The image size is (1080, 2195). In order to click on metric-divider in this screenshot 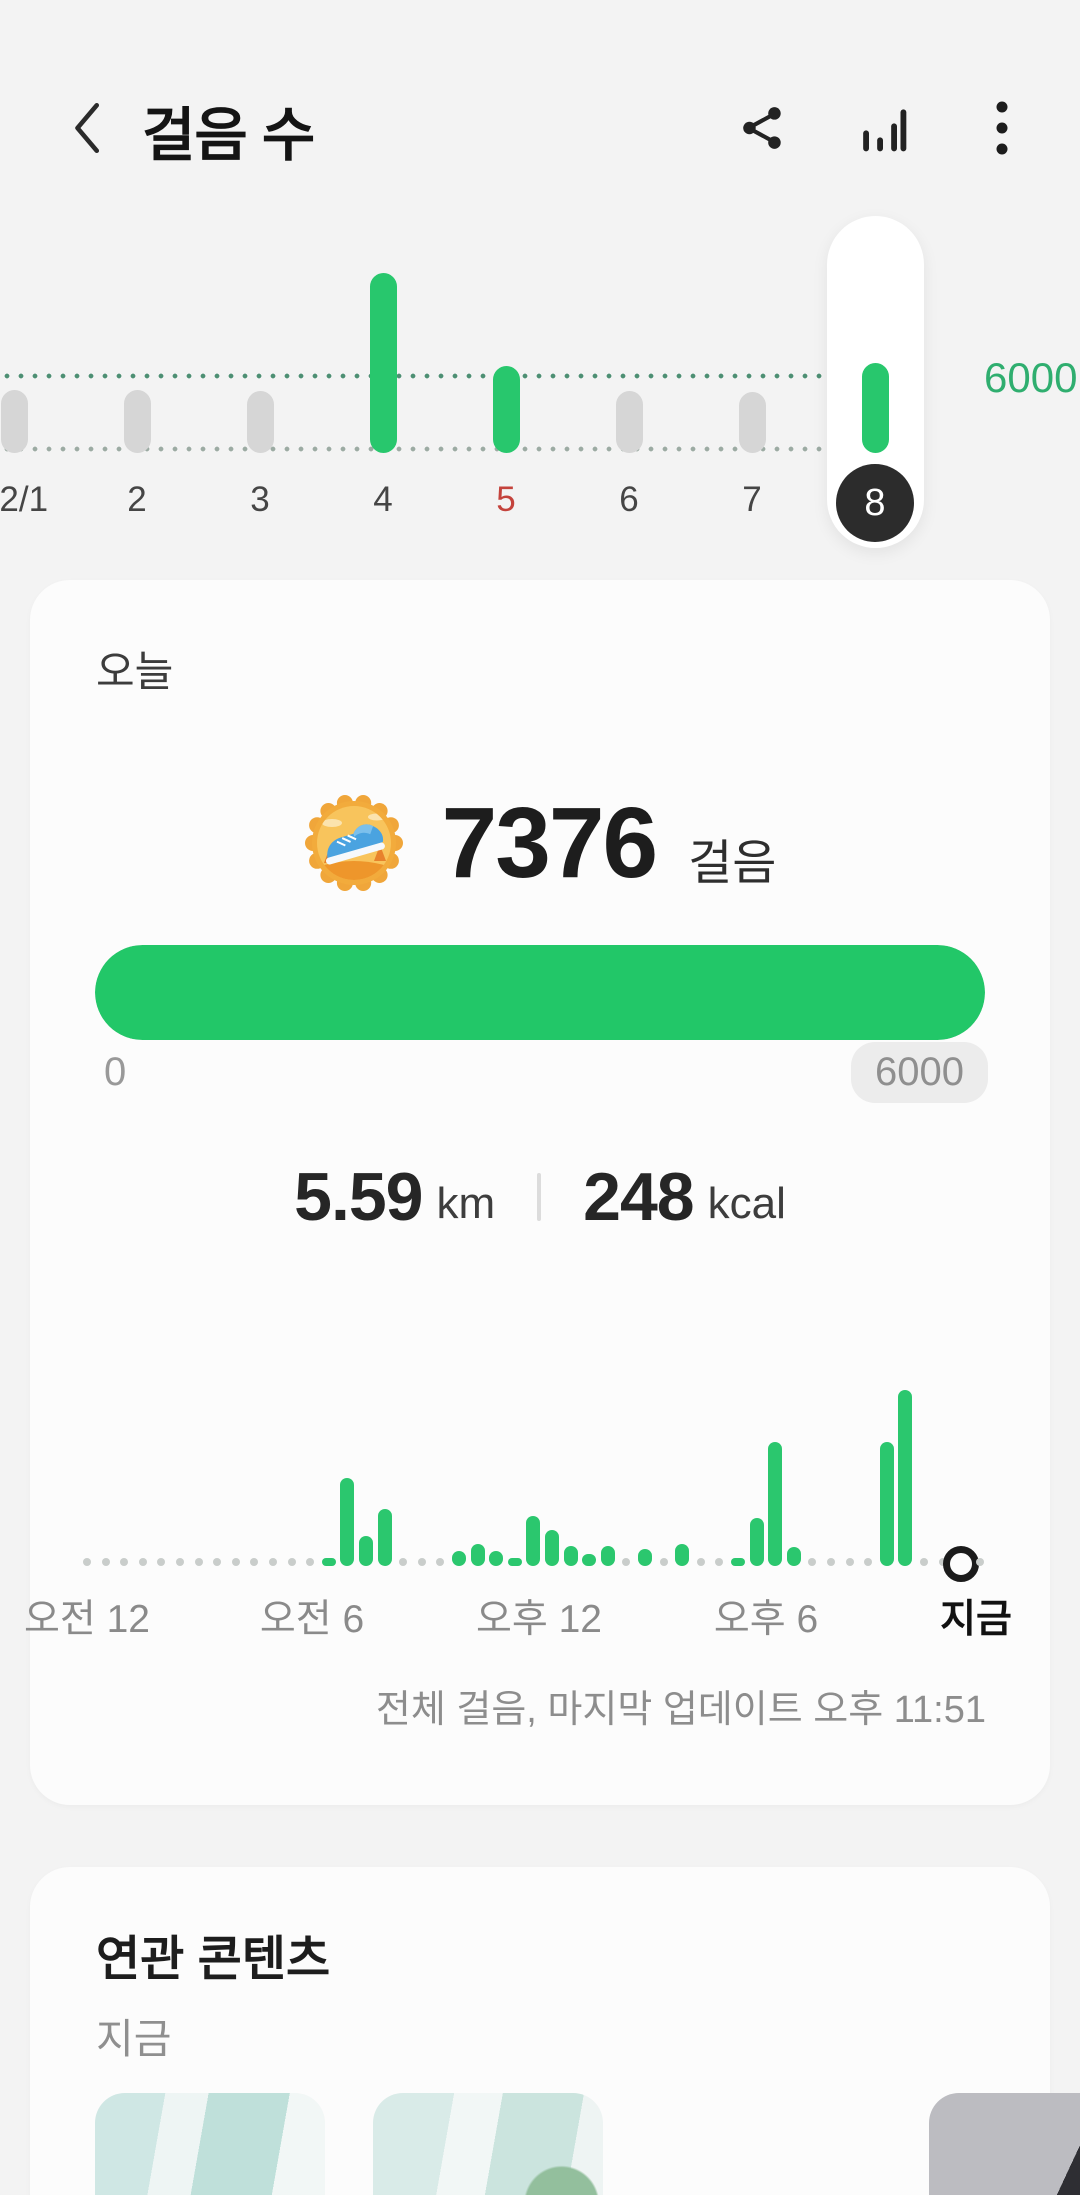, I will do `click(539, 1197)`.